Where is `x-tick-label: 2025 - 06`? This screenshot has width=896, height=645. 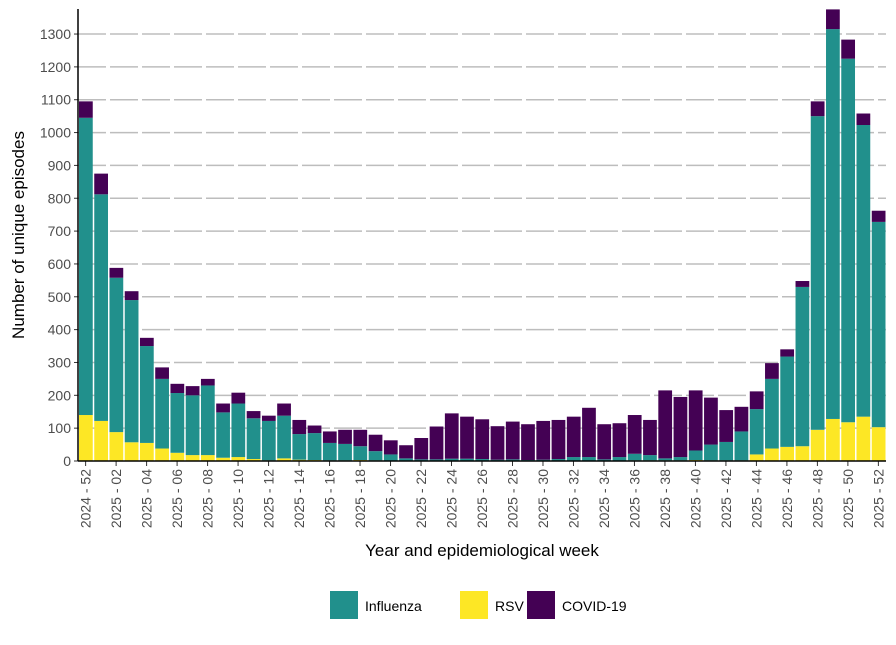 x-tick-label: 2025 - 06 is located at coordinates (177, 498).